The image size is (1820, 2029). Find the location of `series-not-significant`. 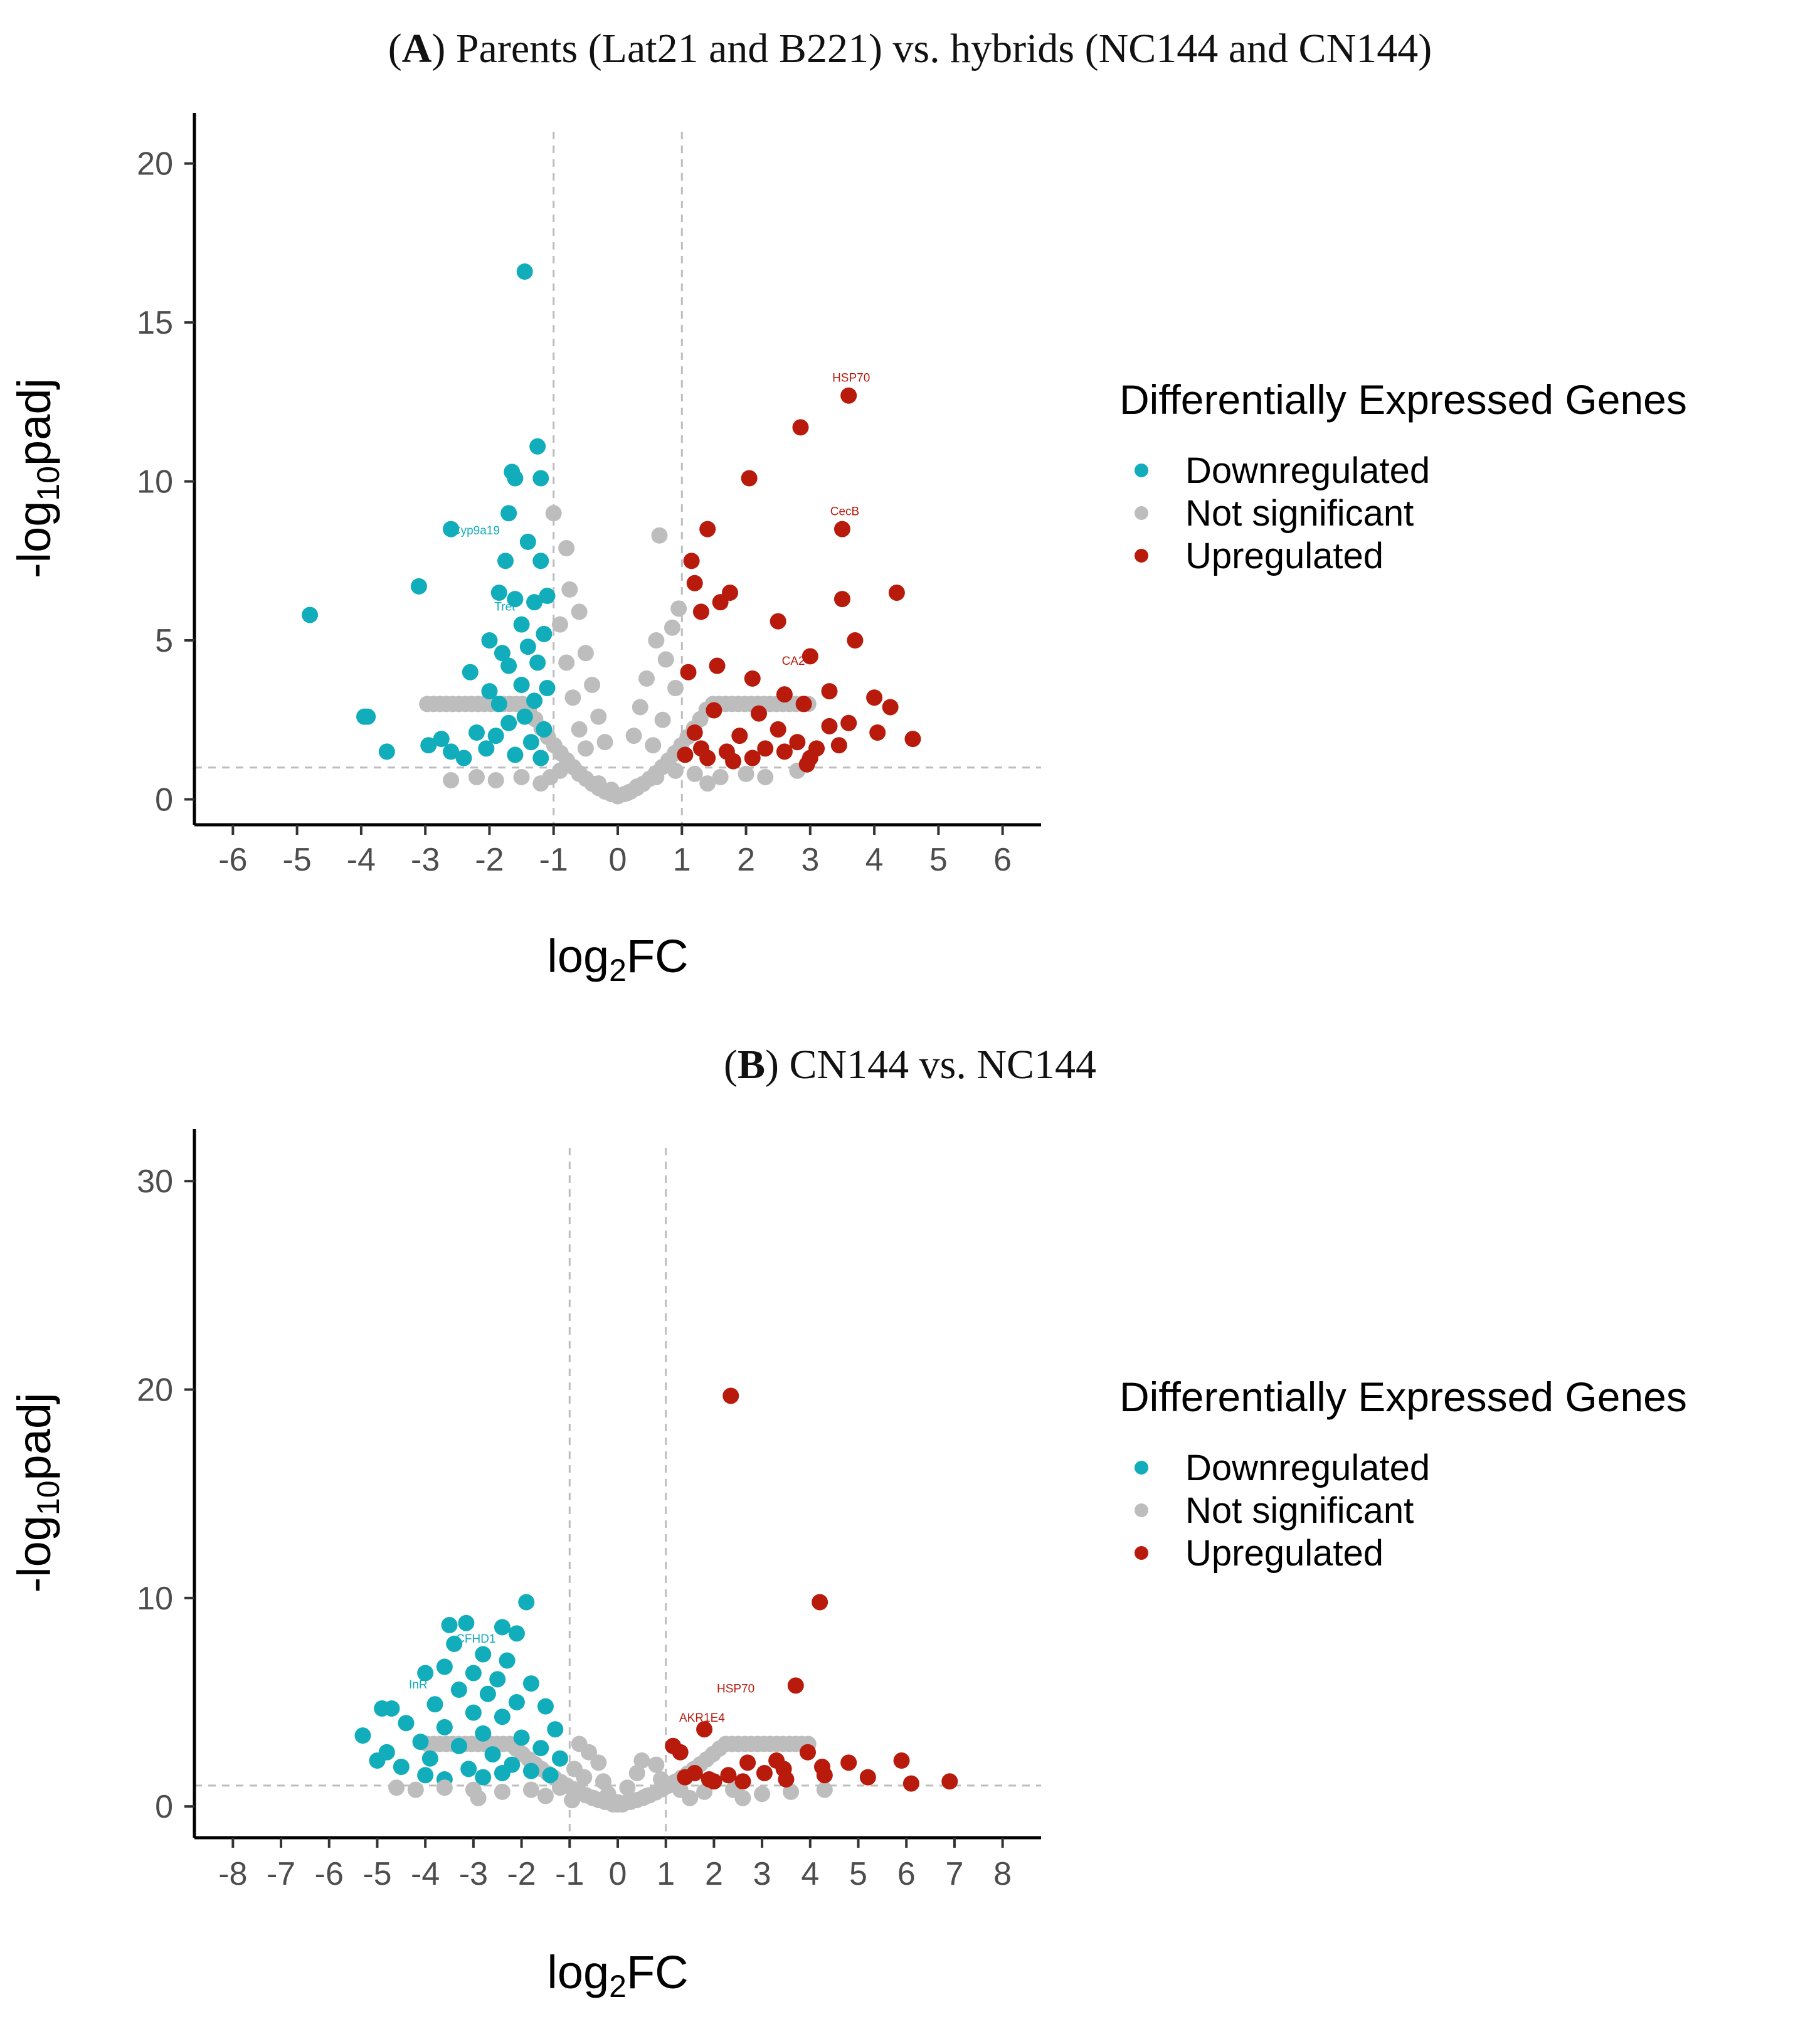

series-not-significant is located at coordinates (624, 655).